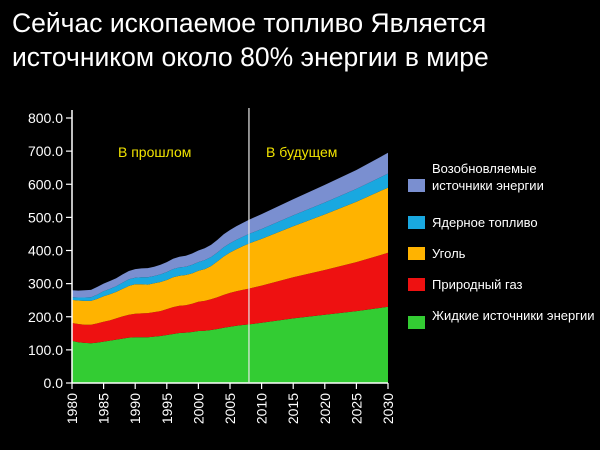 Image resolution: width=600 pixels, height=450 pixels. I want to click on y-tick-label-4: 400.0, so click(45, 251).